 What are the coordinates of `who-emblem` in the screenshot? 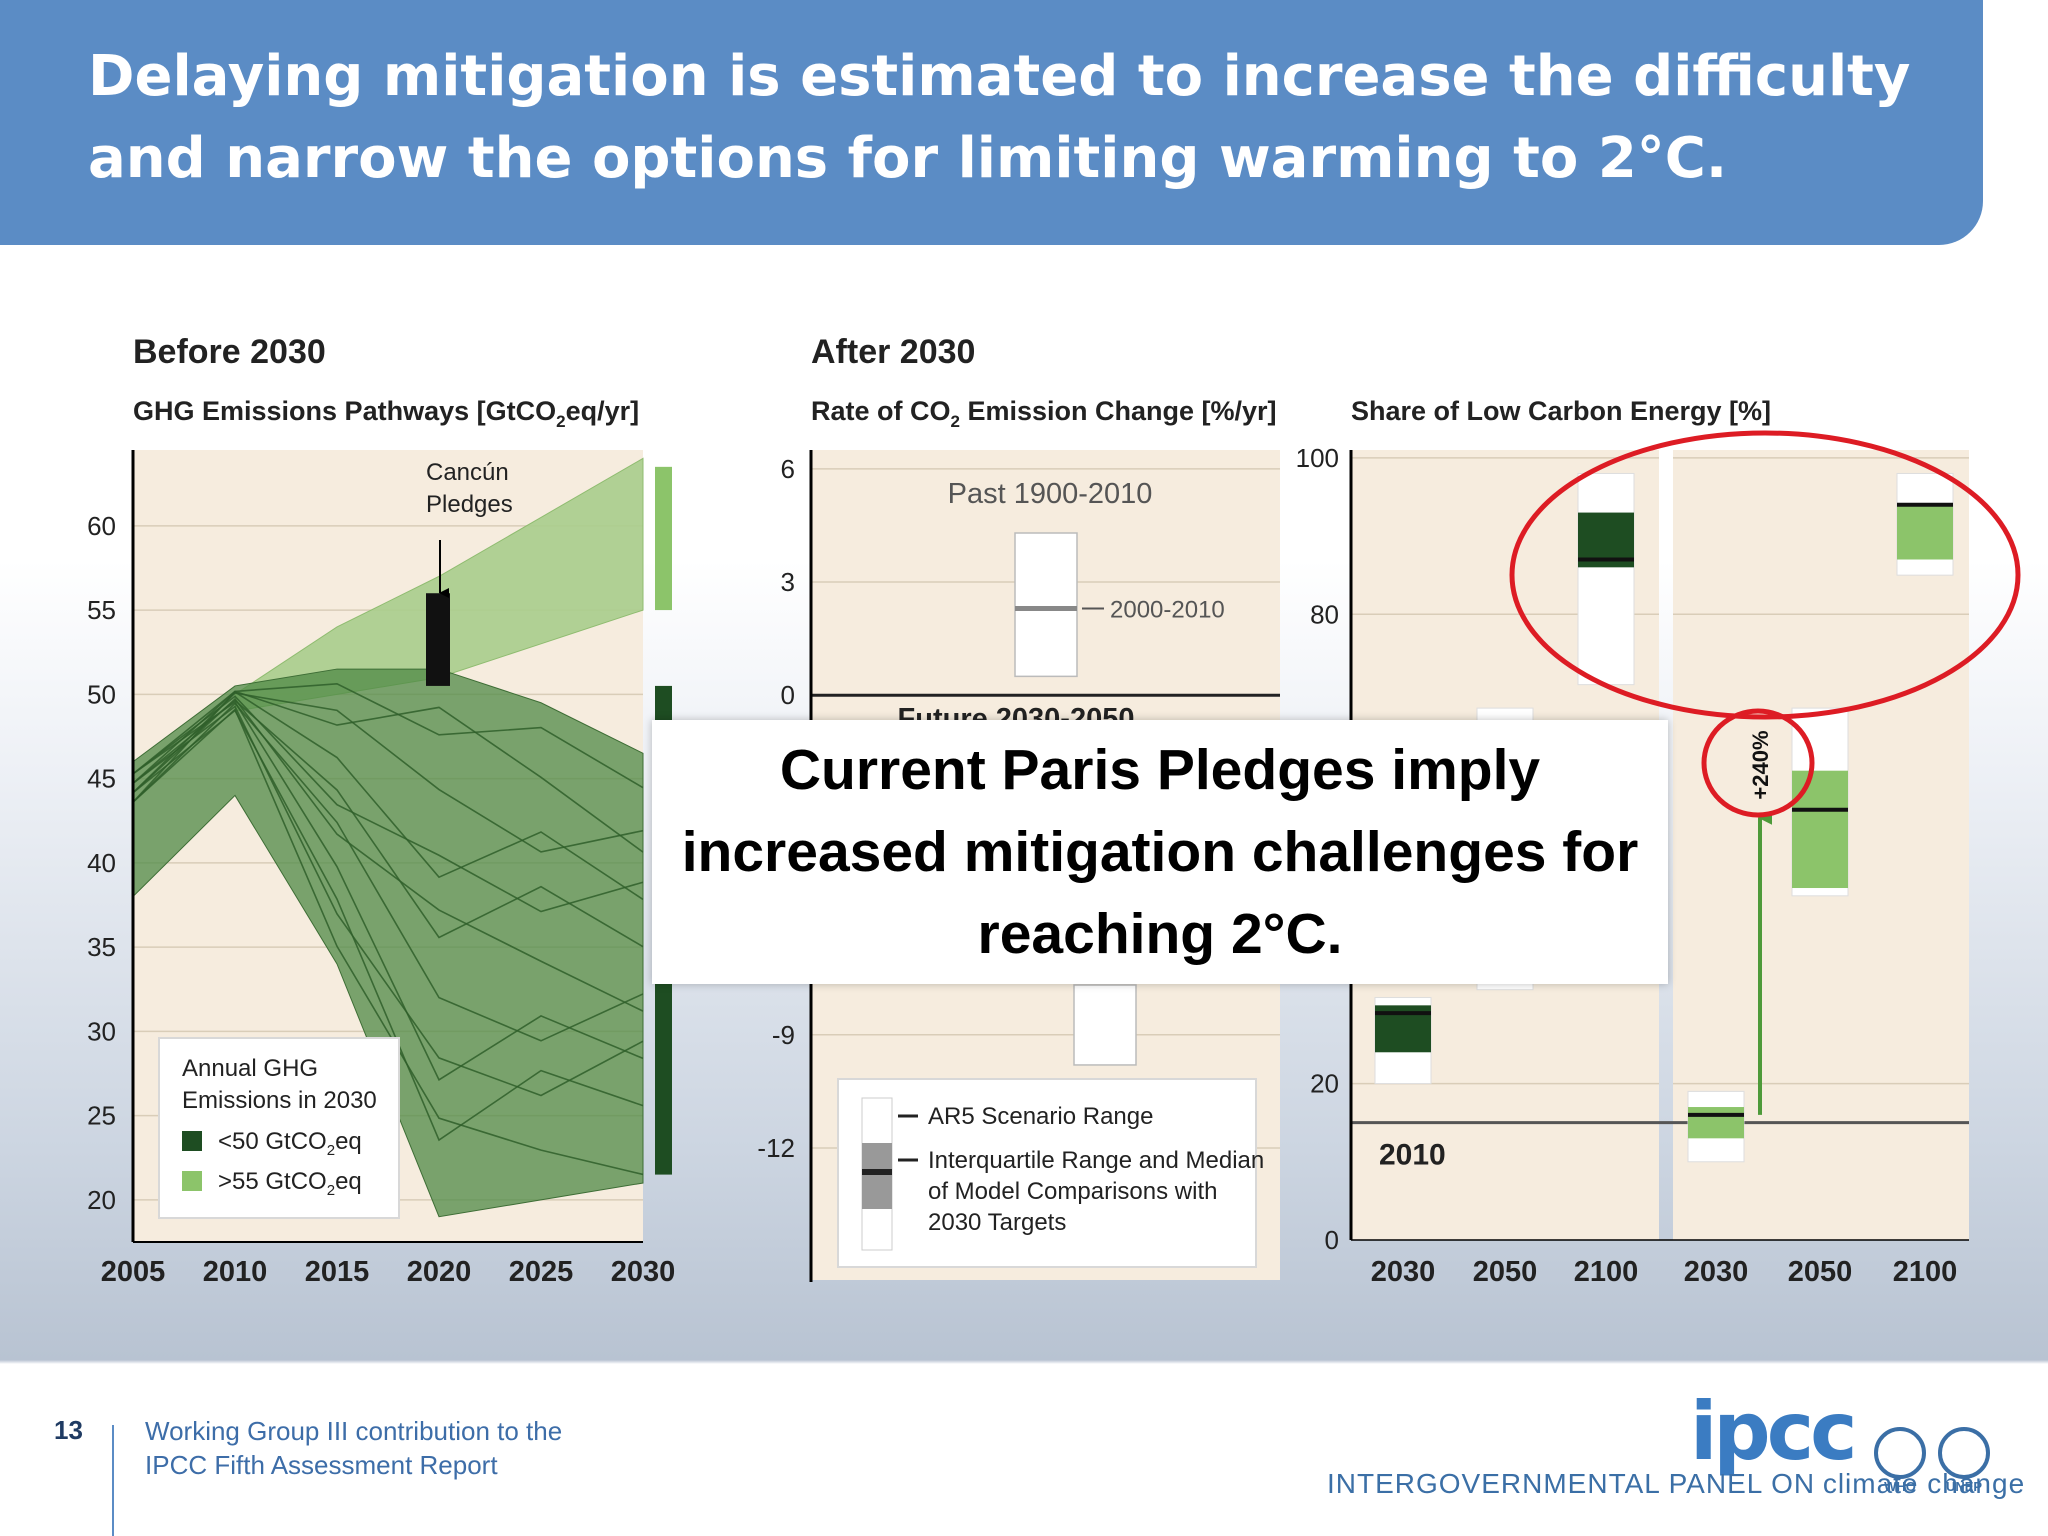 It's located at (1900, 1453).